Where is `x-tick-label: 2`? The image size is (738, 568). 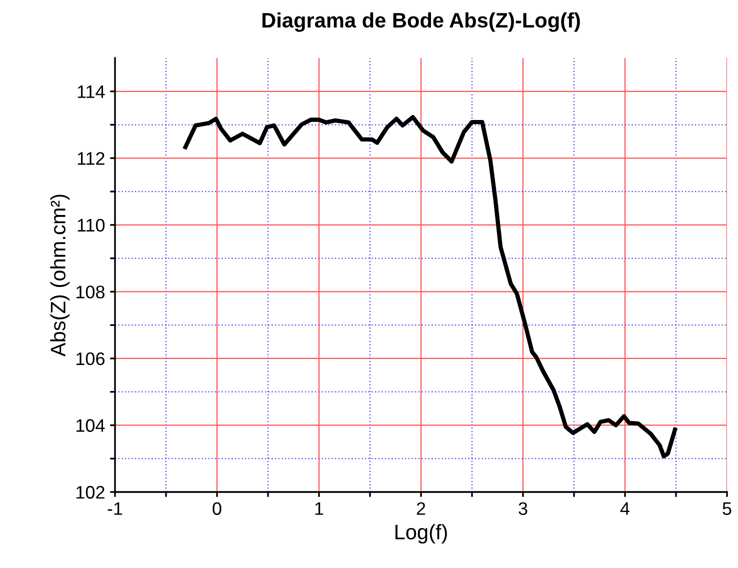 x-tick-label: 2 is located at coordinates (421, 508).